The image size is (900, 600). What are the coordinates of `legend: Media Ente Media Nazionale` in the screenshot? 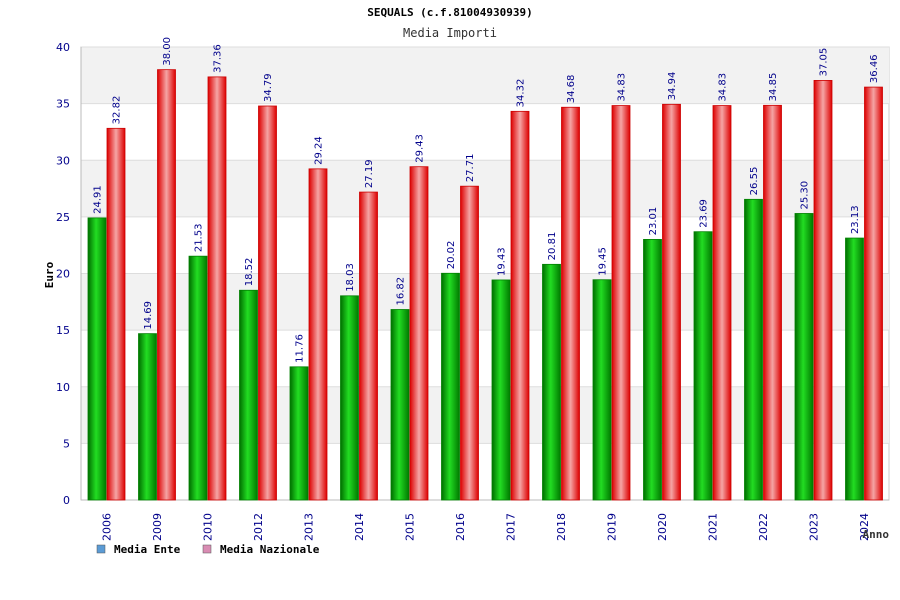 It's located at (208, 549).